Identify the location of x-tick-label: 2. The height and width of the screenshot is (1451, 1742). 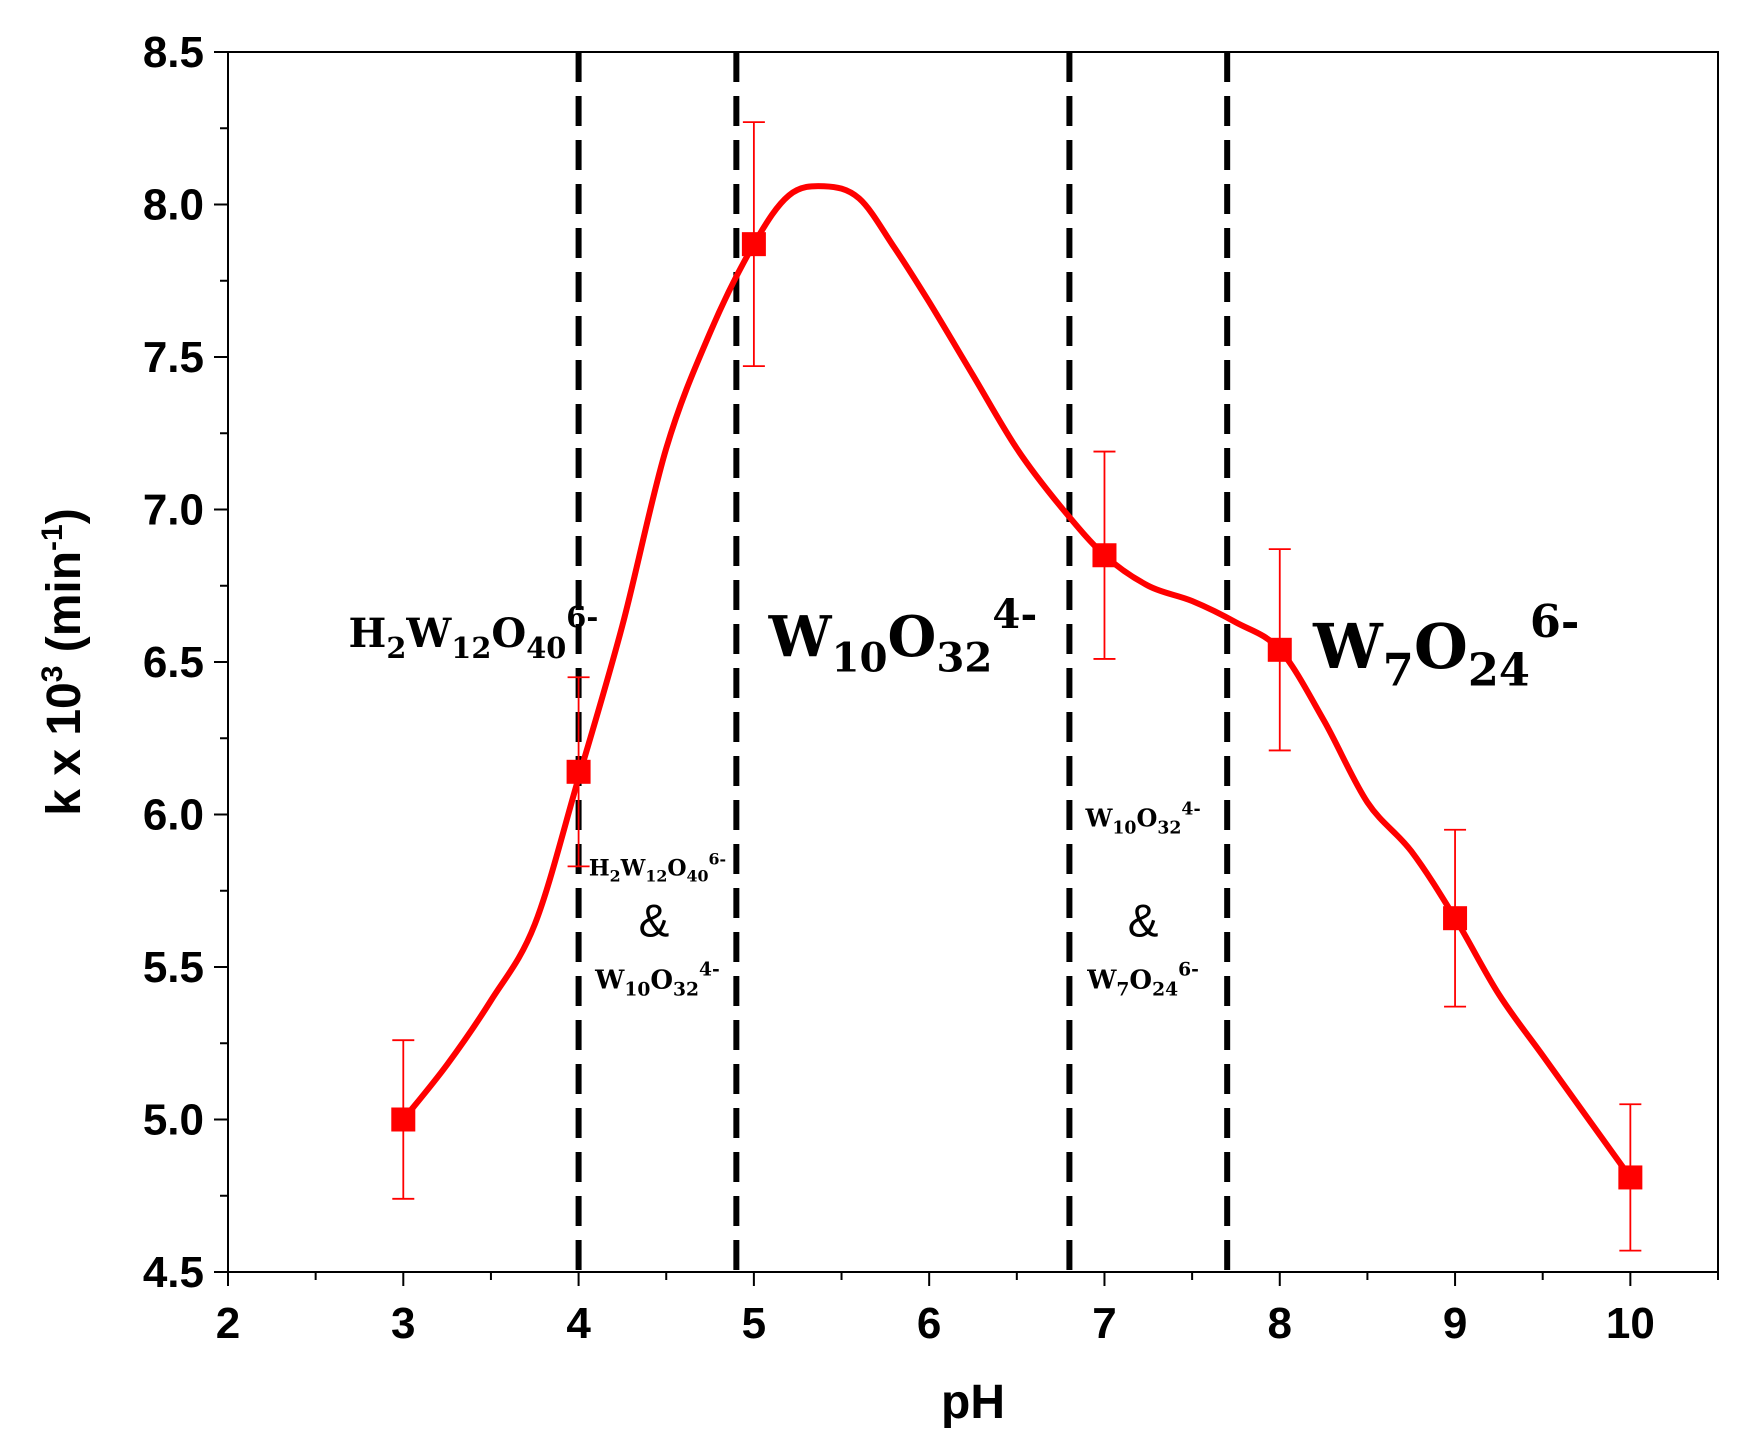
(228, 1323).